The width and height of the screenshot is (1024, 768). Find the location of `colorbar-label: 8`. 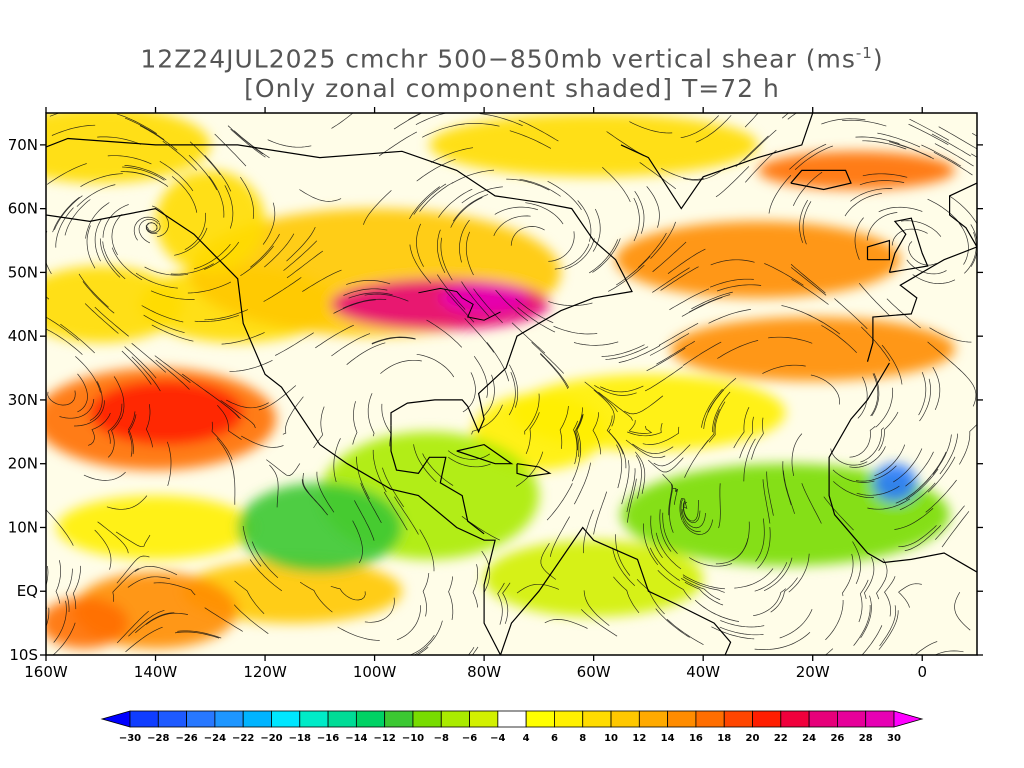

colorbar-label: 8 is located at coordinates (582, 738).